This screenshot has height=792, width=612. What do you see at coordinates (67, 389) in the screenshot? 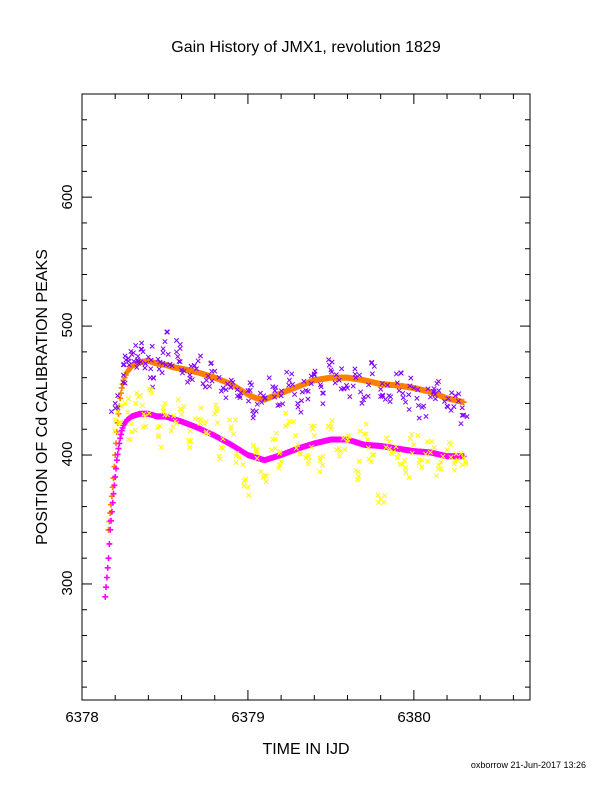
I see `y-tick-labels: 300 400 500 600` at bounding box center [67, 389].